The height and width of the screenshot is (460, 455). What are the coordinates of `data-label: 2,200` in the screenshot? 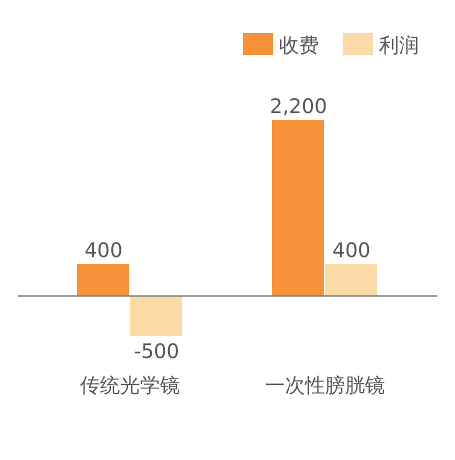 It's located at (299, 106).